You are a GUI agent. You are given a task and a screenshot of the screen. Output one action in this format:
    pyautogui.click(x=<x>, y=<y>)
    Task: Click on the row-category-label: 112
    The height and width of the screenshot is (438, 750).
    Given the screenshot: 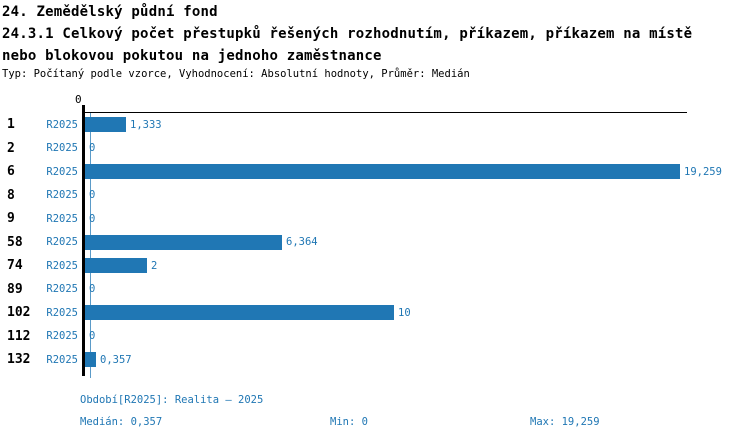 What is the action you would take?
    pyautogui.click(x=19, y=336)
    